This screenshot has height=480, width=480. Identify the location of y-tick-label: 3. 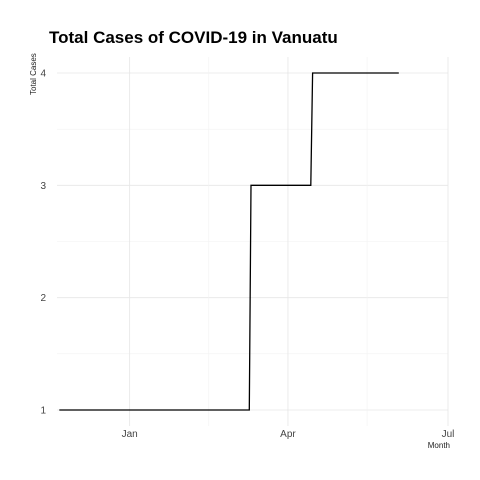
(43, 186).